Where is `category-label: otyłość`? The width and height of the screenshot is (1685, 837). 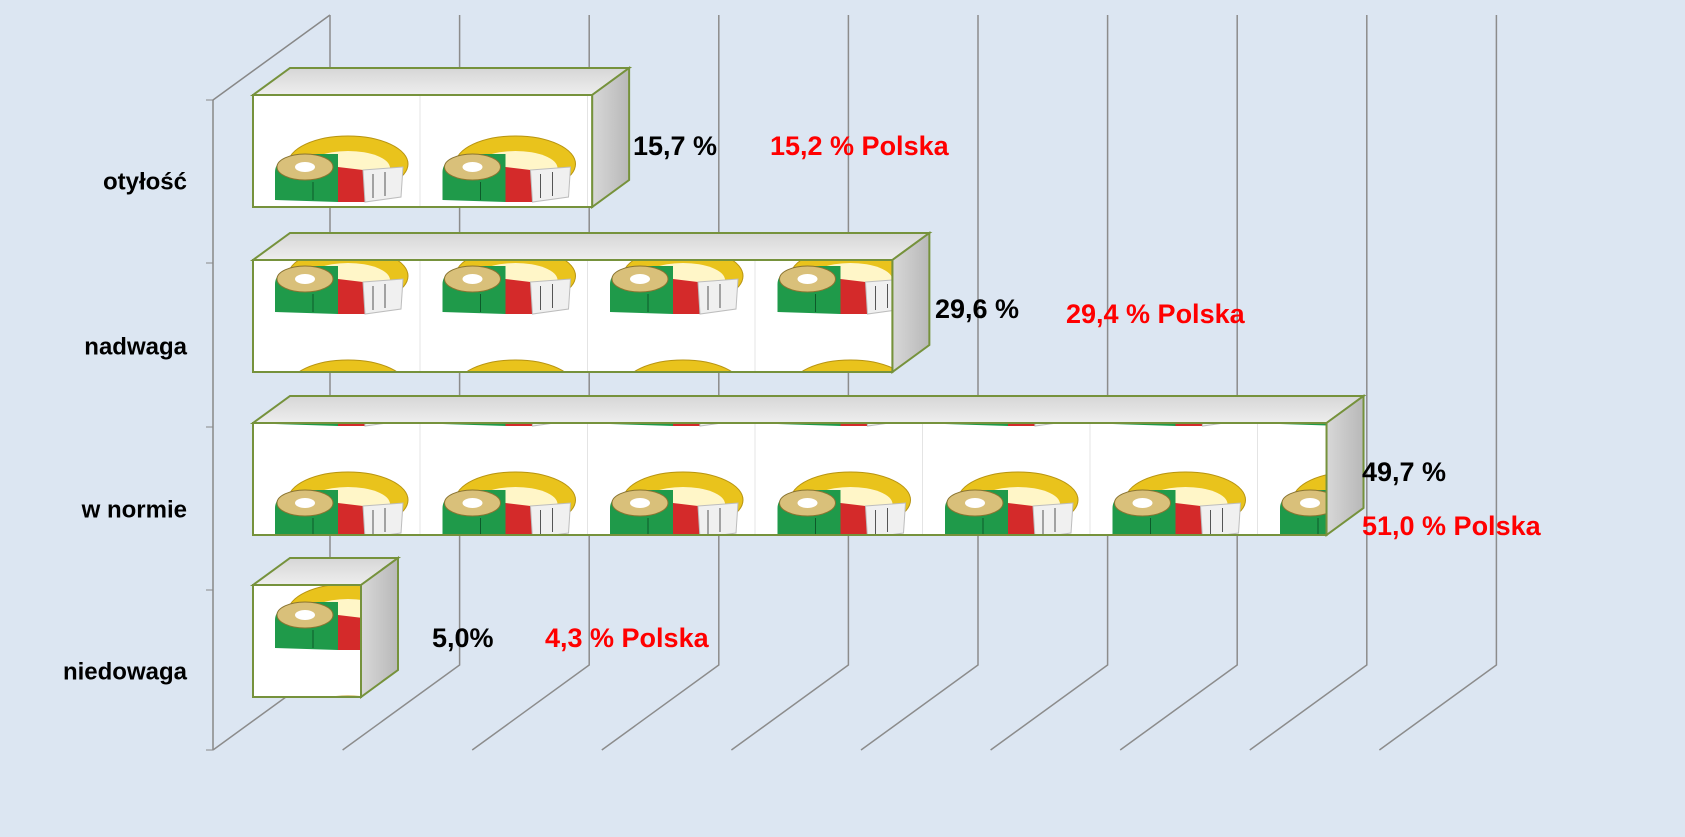
category-label: otyłość is located at coordinates (145, 181).